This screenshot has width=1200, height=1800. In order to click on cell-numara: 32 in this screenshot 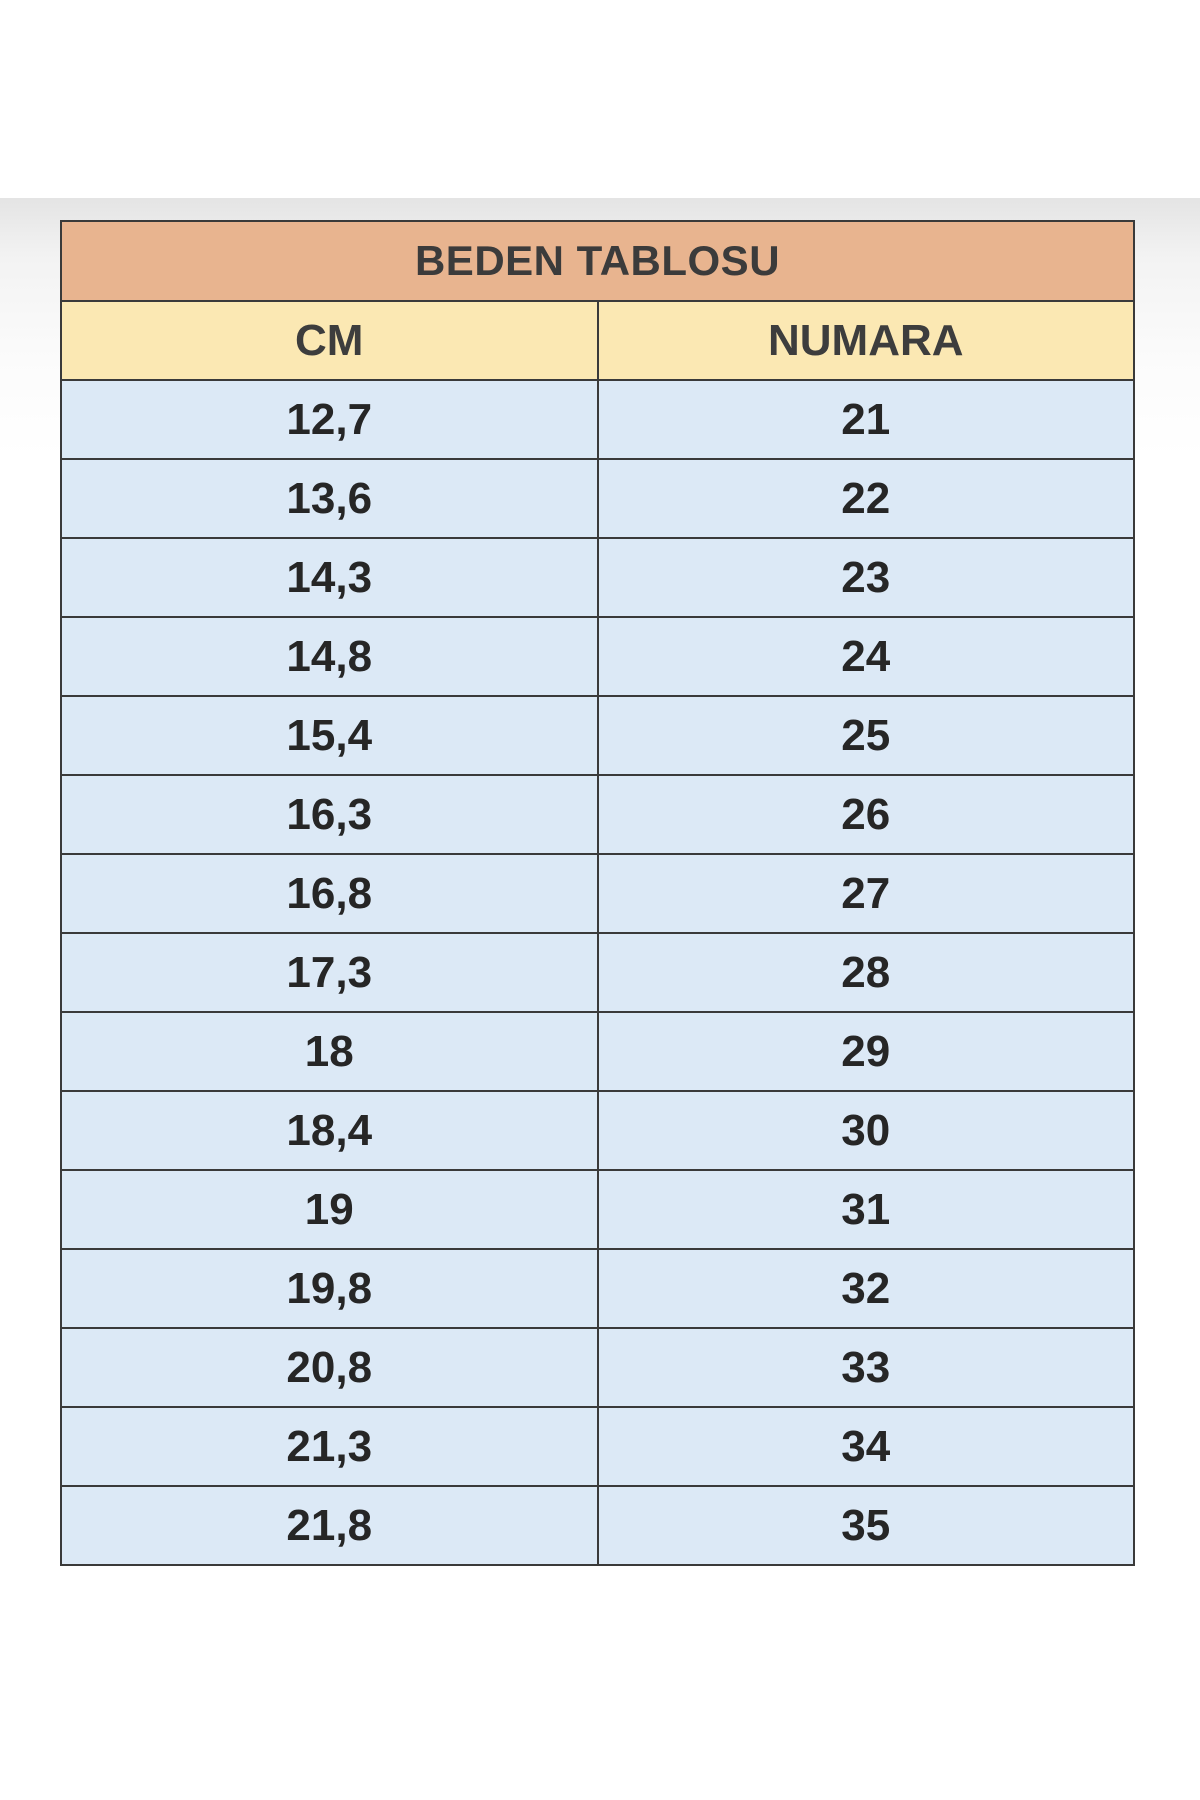, I will do `click(865, 1288)`.